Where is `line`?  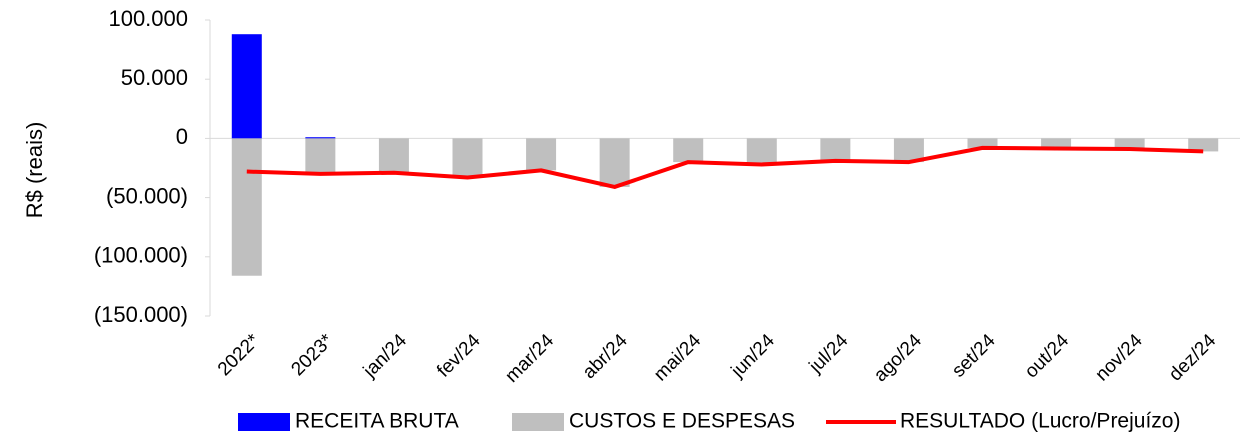 line is located at coordinates (725, 167).